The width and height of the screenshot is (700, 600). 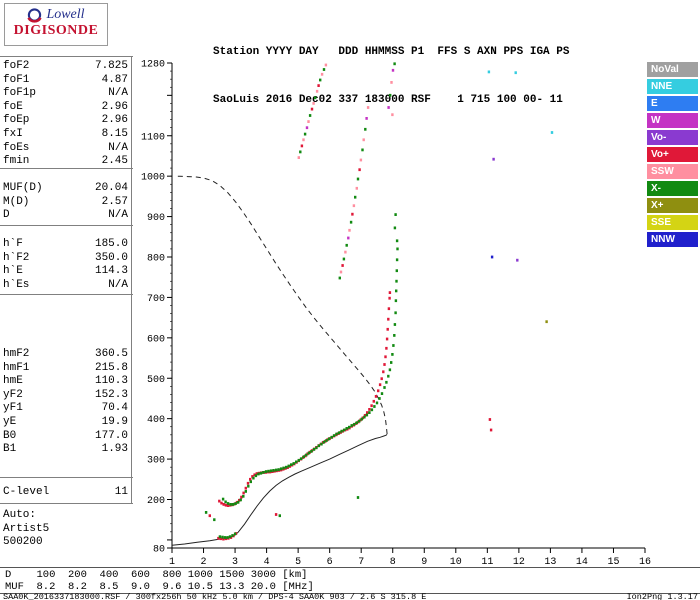 I want to click on param-row-hes: h`Es N/A, so click(x=65, y=286).